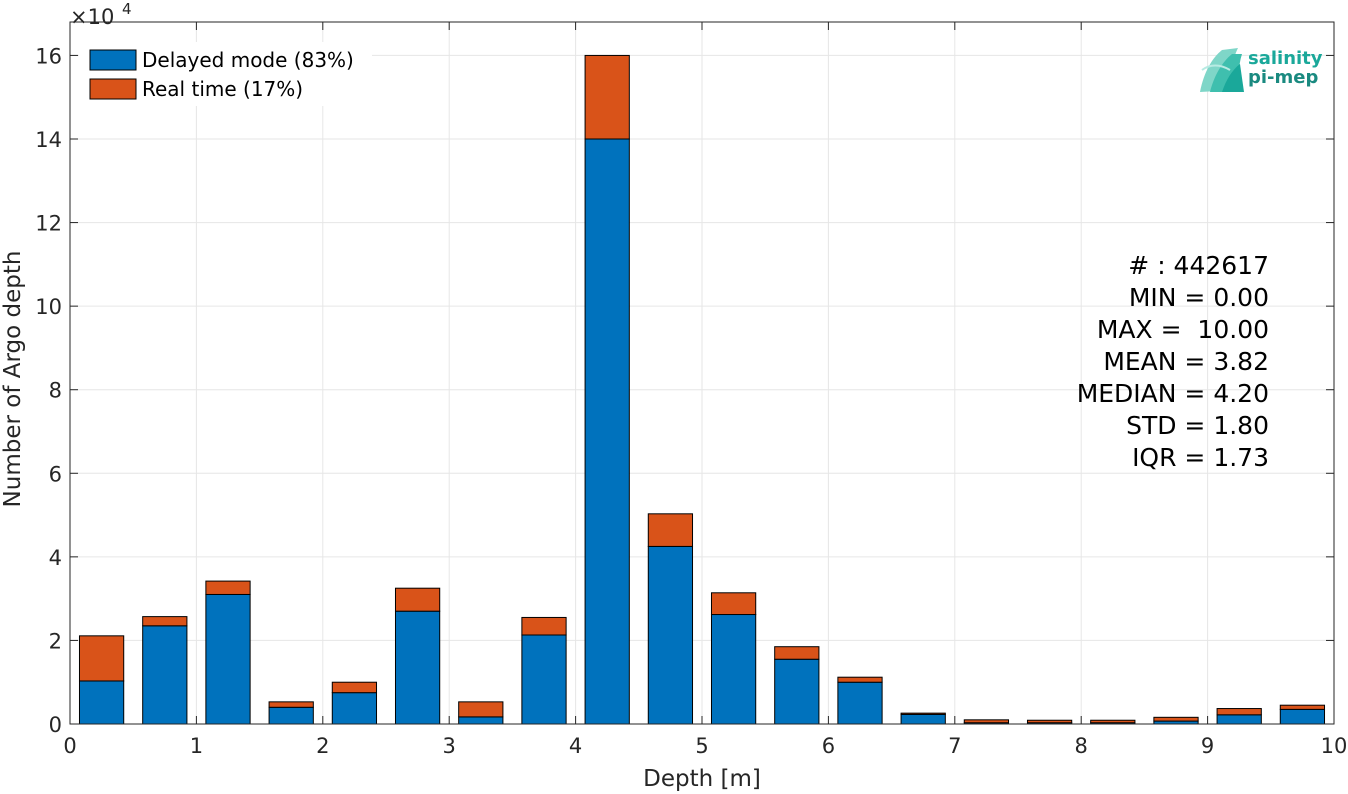 The image size is (1348, 794). What do you see at coordinates (954, 746) in the screenshot?
I see `x-tick-label: 7` at bounding box center [954, 746].